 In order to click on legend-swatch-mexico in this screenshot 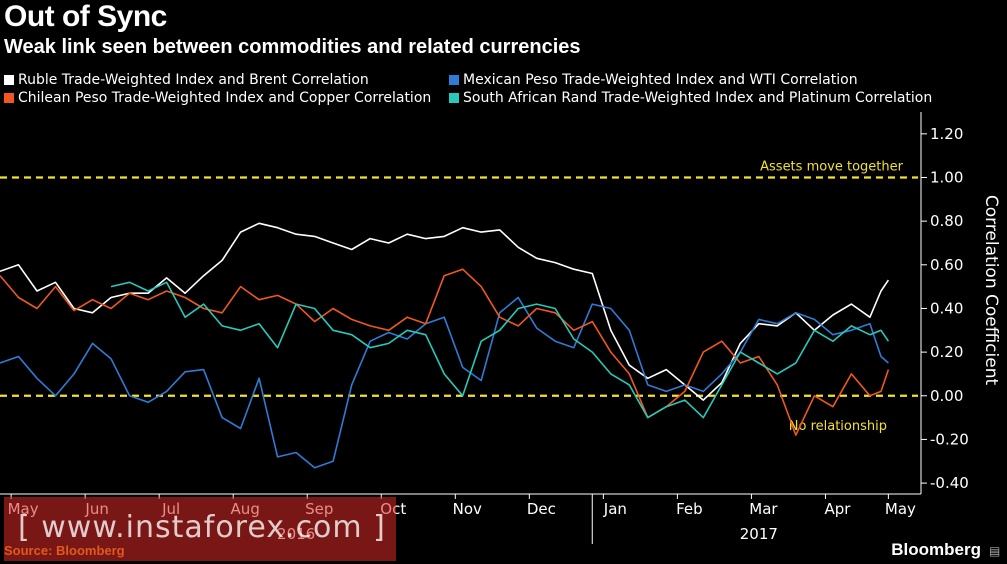, I will do `click(454, 80)`.